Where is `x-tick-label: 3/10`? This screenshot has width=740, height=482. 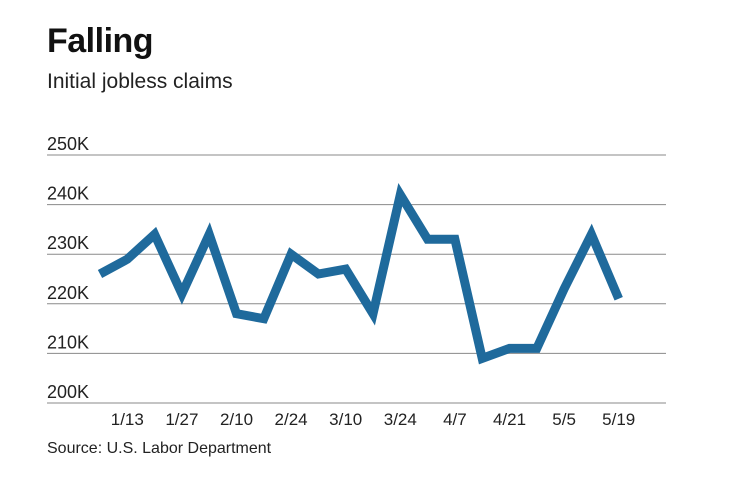 x-tick-label: 3/10 is located at coordinates (345, 419).